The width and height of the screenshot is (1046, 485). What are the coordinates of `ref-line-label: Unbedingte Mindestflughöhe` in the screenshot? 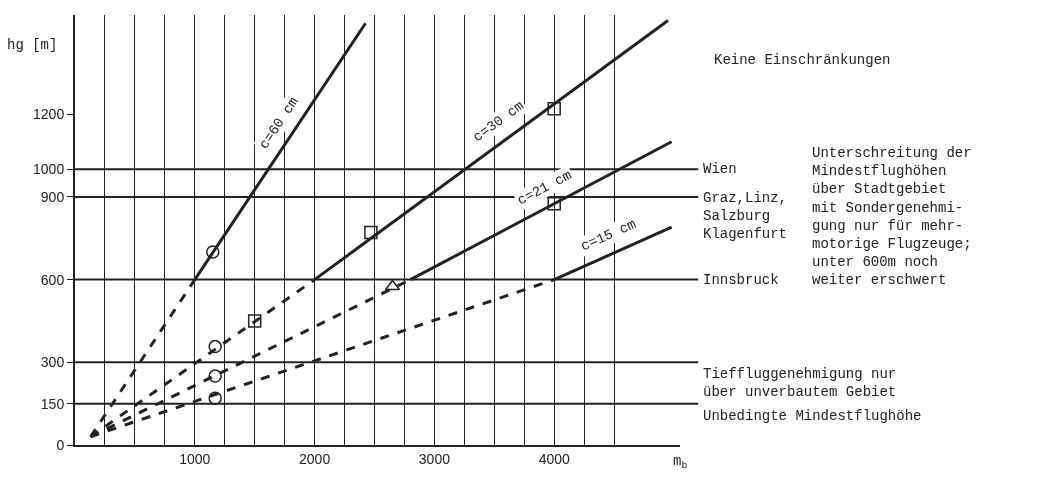 It's located at (812, 416).